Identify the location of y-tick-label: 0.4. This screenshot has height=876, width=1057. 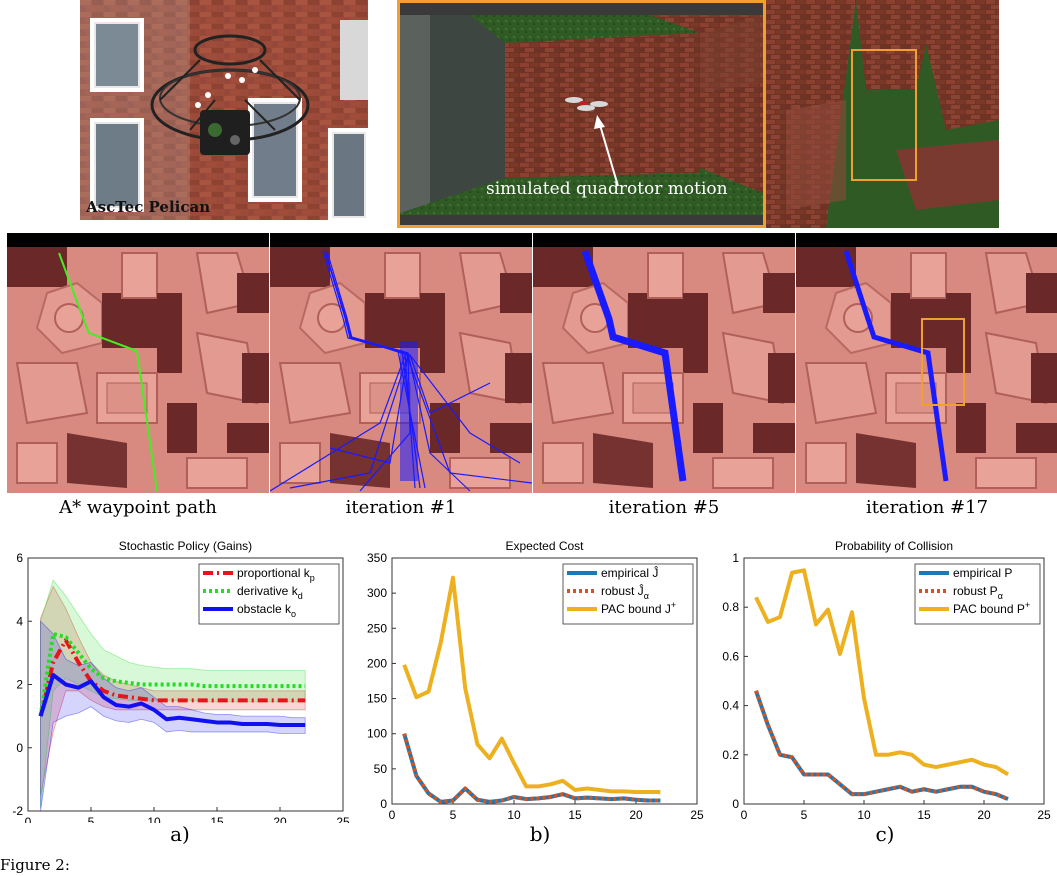
(730, 706).